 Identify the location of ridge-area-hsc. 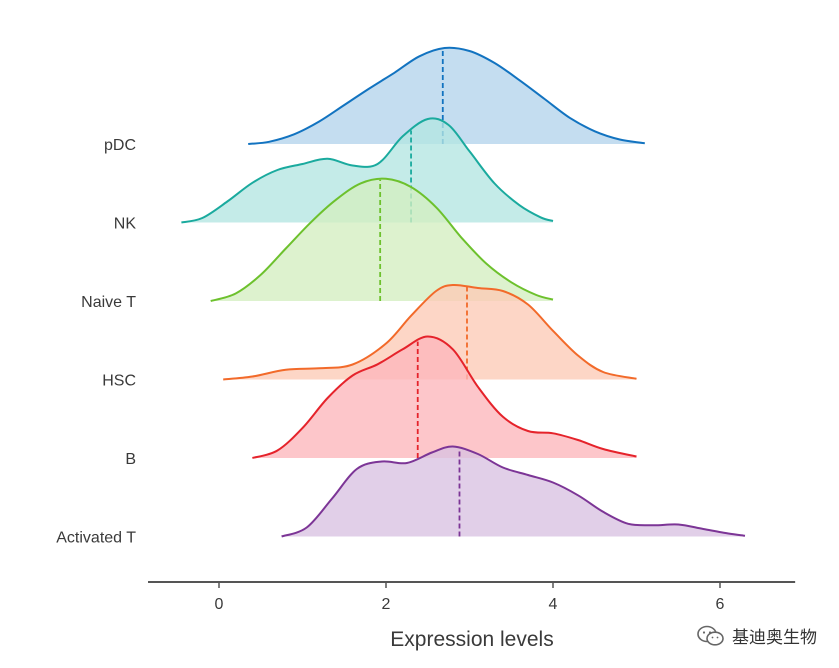
(430, 332).